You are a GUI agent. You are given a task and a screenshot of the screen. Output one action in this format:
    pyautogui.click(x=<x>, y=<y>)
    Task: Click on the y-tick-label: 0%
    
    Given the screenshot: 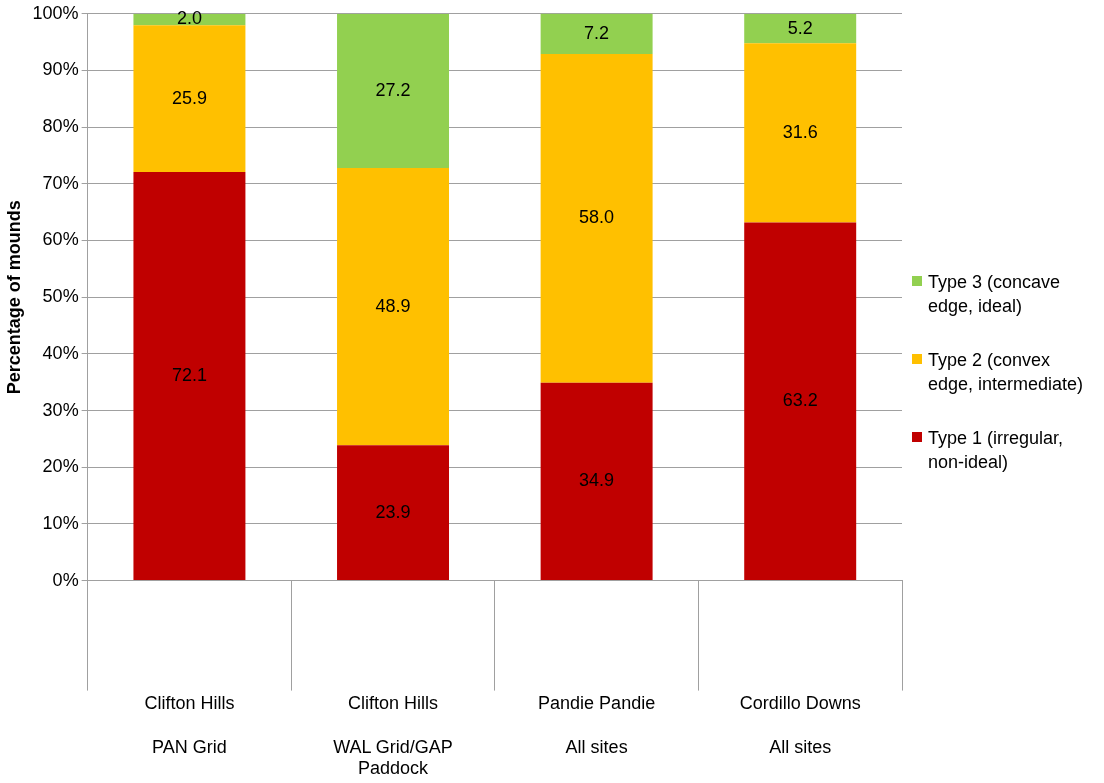 What is the action you would take?
    pyautogui.click(x=65, y=579)
    